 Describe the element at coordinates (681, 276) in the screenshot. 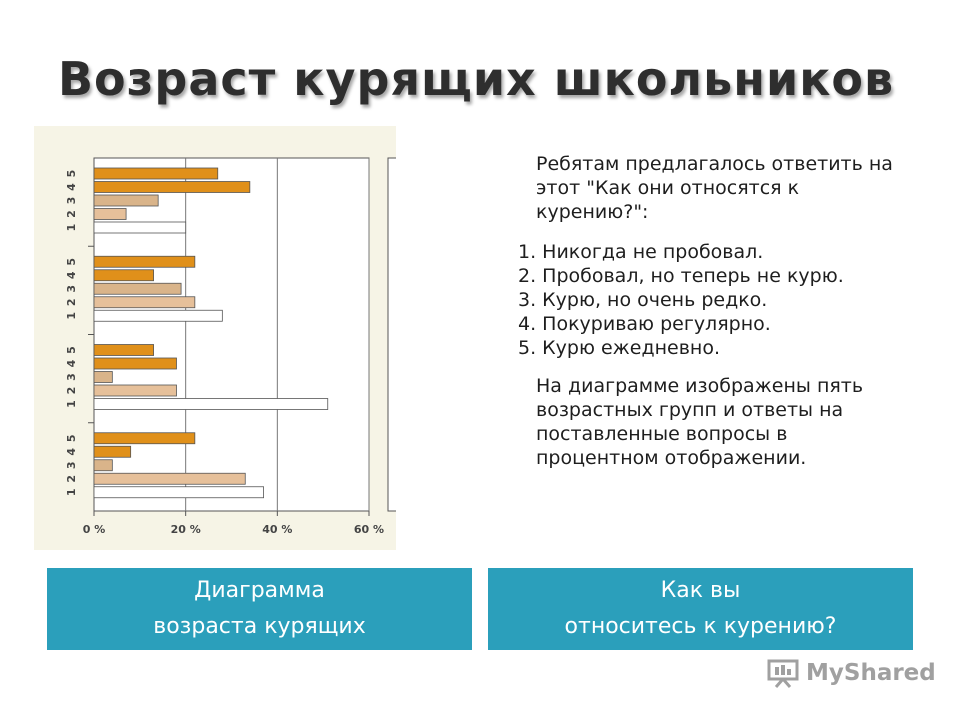

I see `answer-item: 2. Пробовал, но теперь не курю.` at that location.